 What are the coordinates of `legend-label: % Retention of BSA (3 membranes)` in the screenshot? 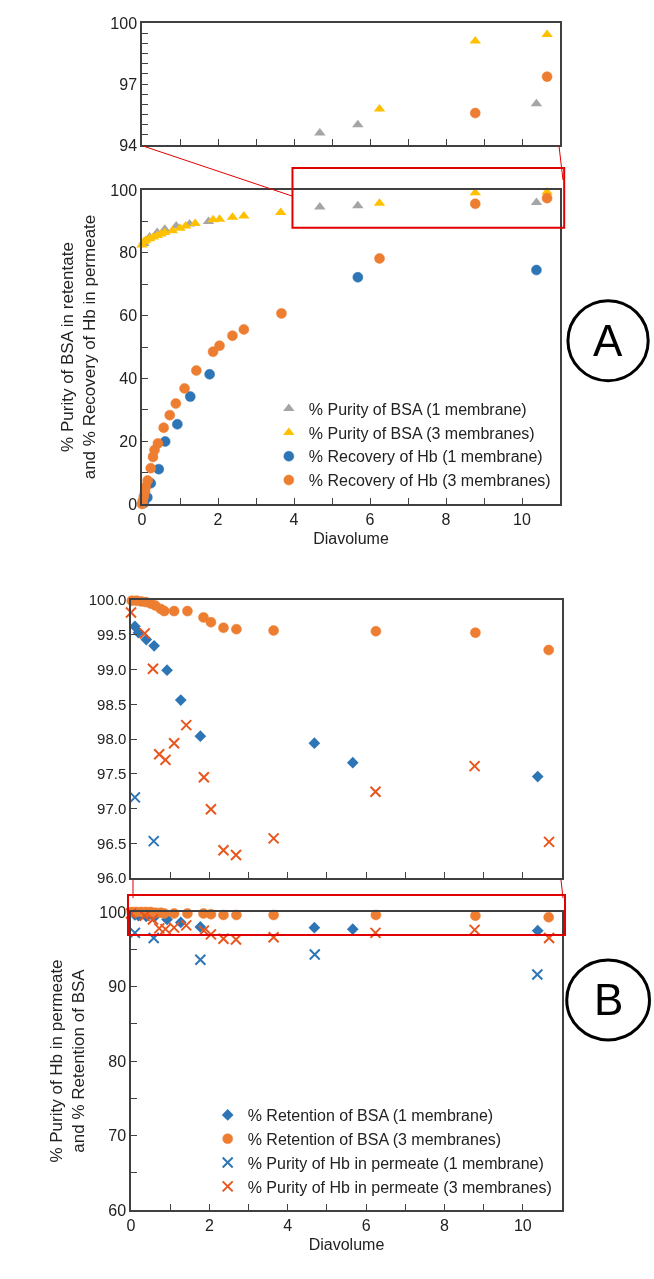 It's located at (374, 1139).